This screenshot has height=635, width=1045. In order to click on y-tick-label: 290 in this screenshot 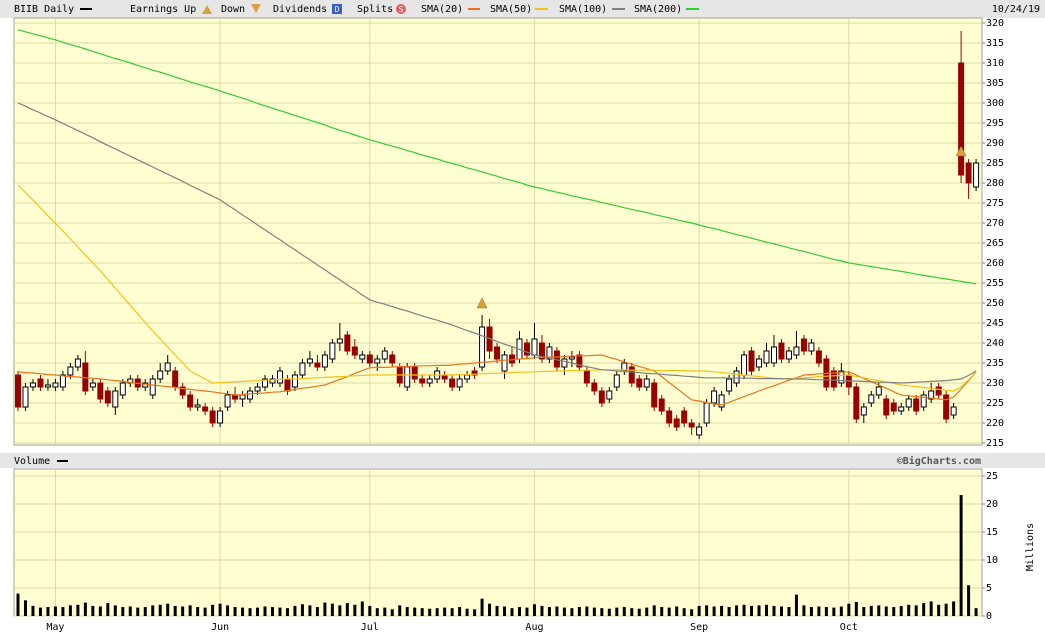, I will do `click(995, 143)`.